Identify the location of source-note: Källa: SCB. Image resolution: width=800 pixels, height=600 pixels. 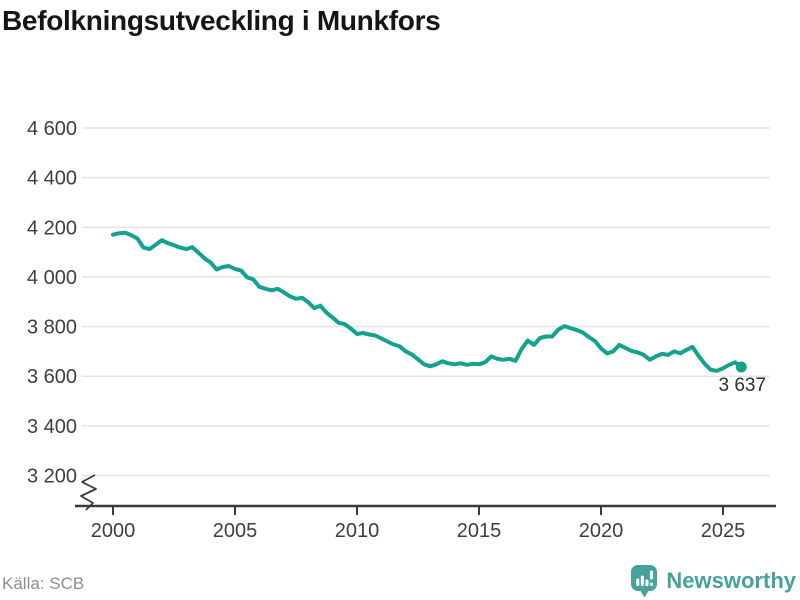
(43, 583).